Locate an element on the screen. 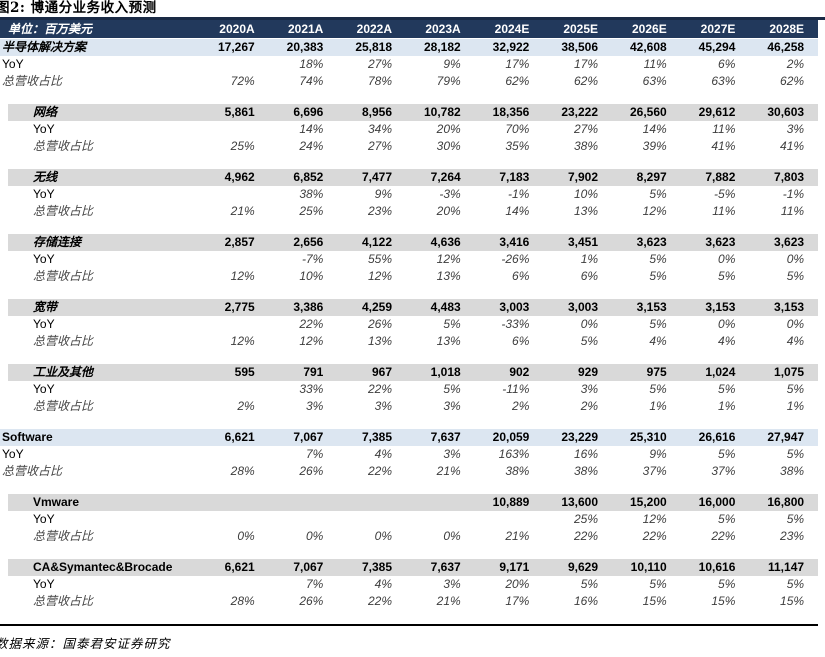 Image resolution: width=825 pixels, height=657 pixels. value-cell: 20,383 is located at coordinates (305, 47).